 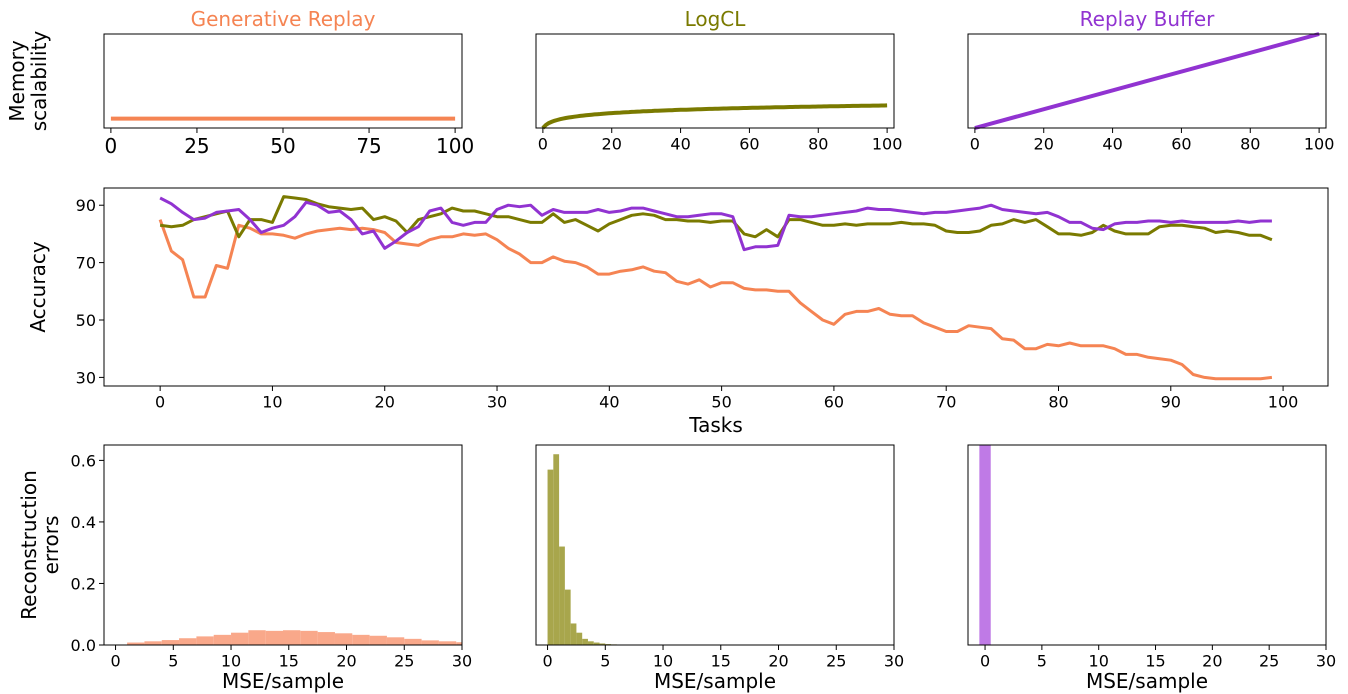 I want to click on y-axis-label: Reconstructionerrors, so click(x=40, y=545).